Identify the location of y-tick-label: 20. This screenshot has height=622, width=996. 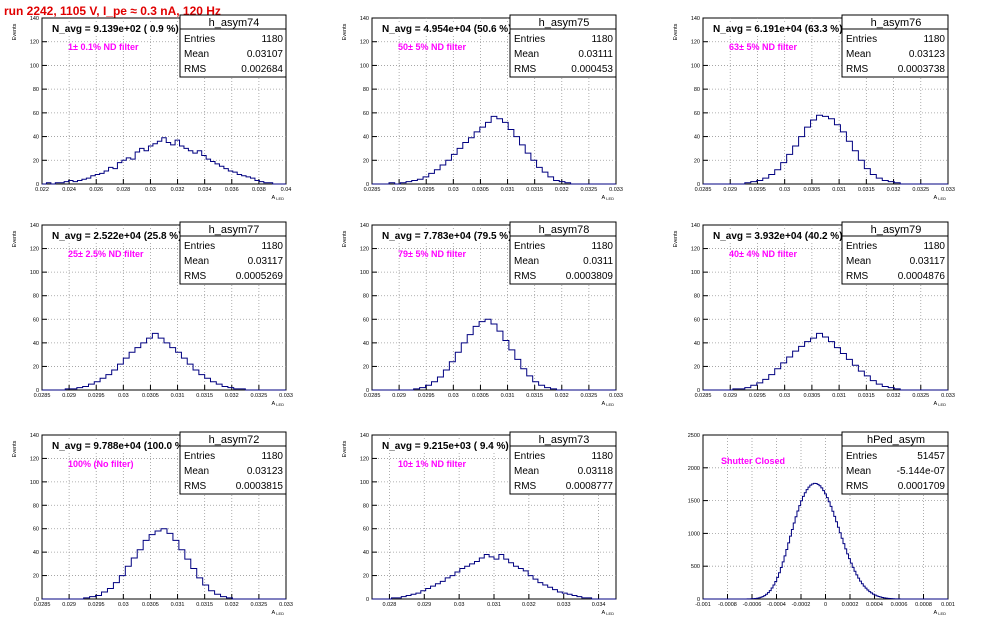
(366, 367).